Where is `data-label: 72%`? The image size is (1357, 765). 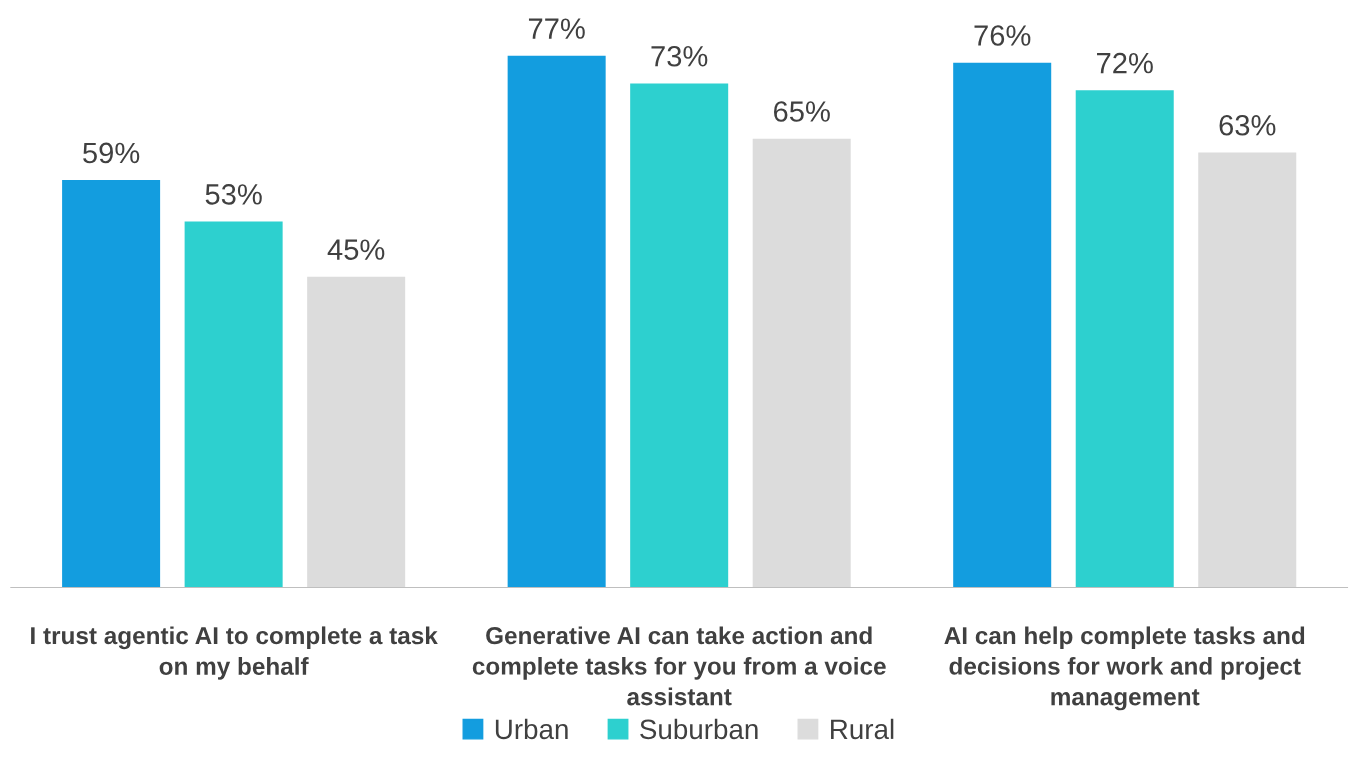
data-label: 72% is located at coordinates (1125, 63).